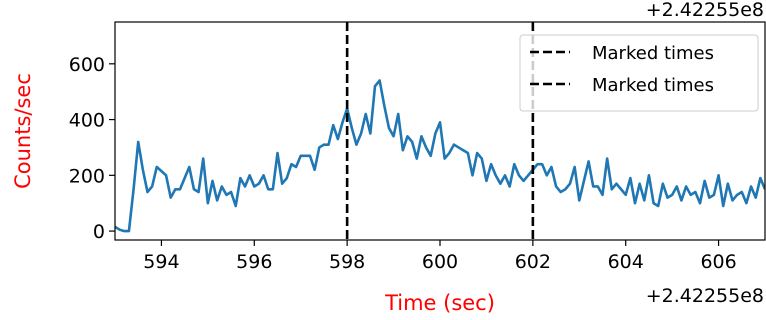 The width and height of the screenshot is (766, 320). I want to click on x-tick-label: 602, so click(533, 262).